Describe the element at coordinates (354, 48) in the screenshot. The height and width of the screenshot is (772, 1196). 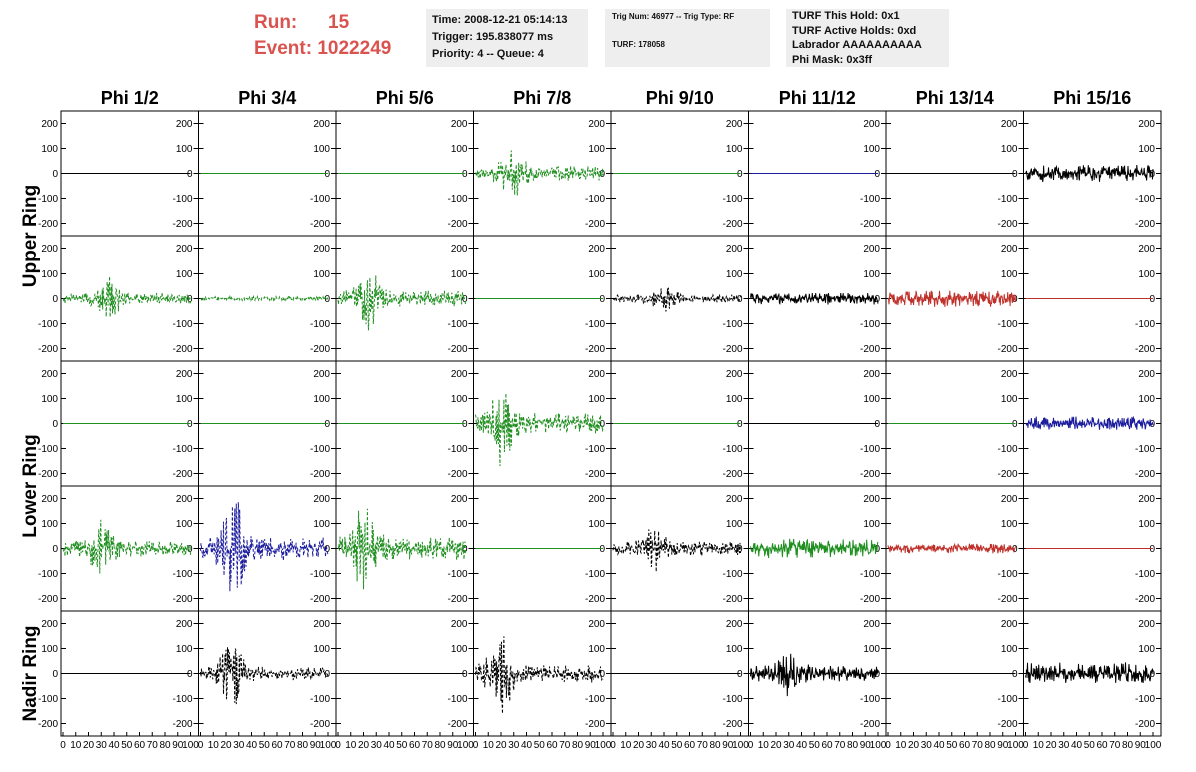
I see `event-value: 1022249` at that location.